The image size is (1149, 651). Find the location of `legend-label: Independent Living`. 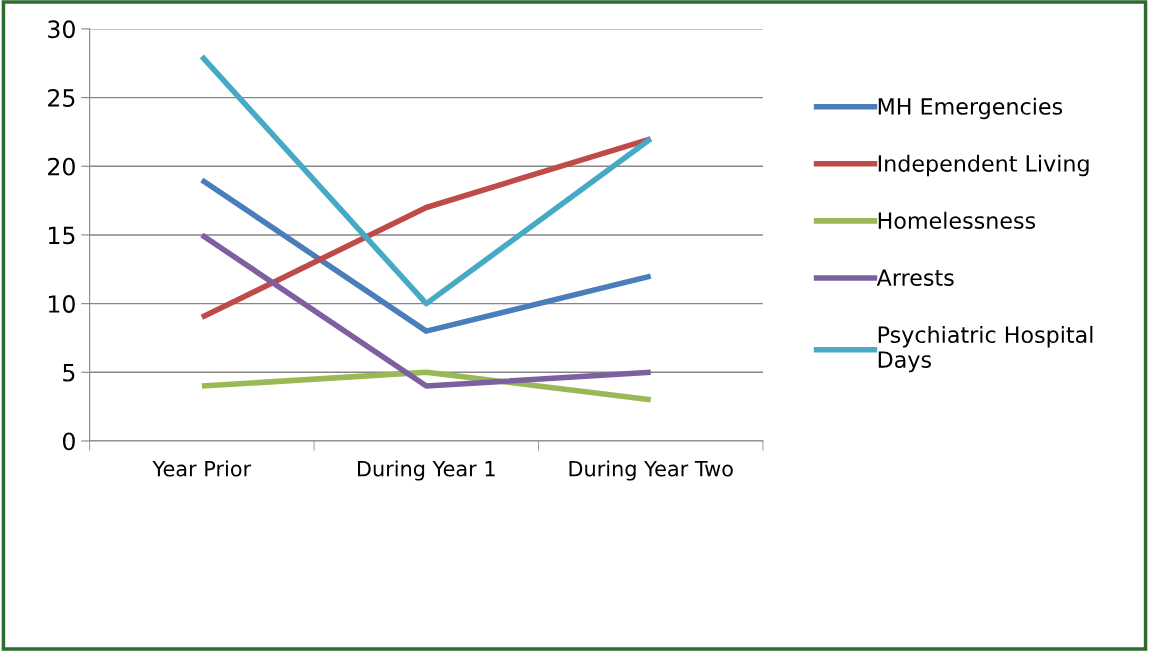

legend-label: Independent Living is located at coordinates (983, 165).